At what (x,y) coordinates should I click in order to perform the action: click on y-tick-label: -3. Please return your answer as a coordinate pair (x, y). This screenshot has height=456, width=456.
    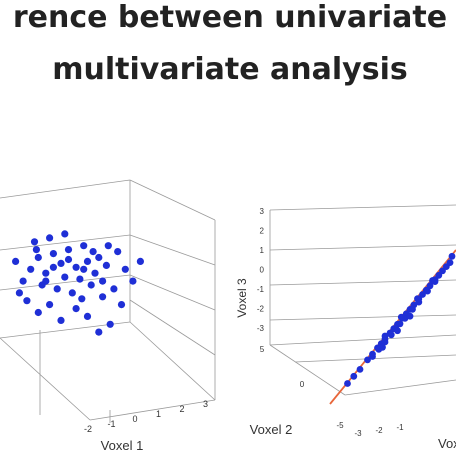
    Looking at the image, I should click on (261, 328).